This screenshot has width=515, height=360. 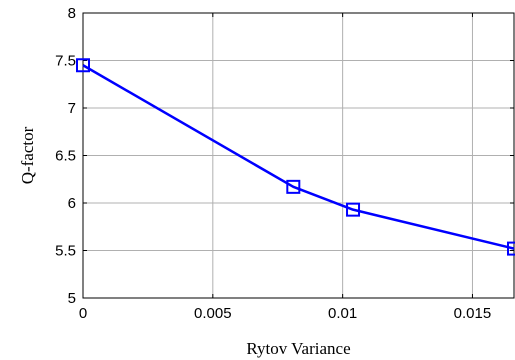 I want to click on y-tick-label: 5.5, so click(x=65, y=251).